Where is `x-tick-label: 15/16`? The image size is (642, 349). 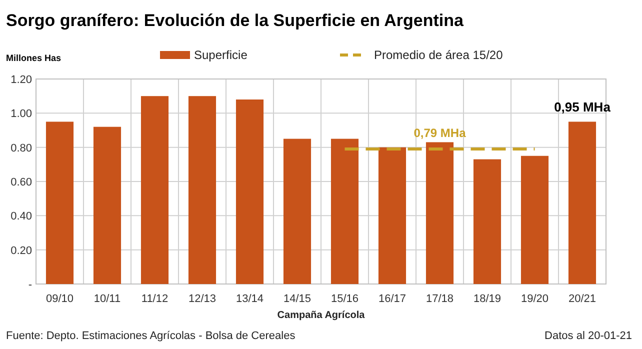
x-tick-label: 15/16 is located at coordinates (344, 299).